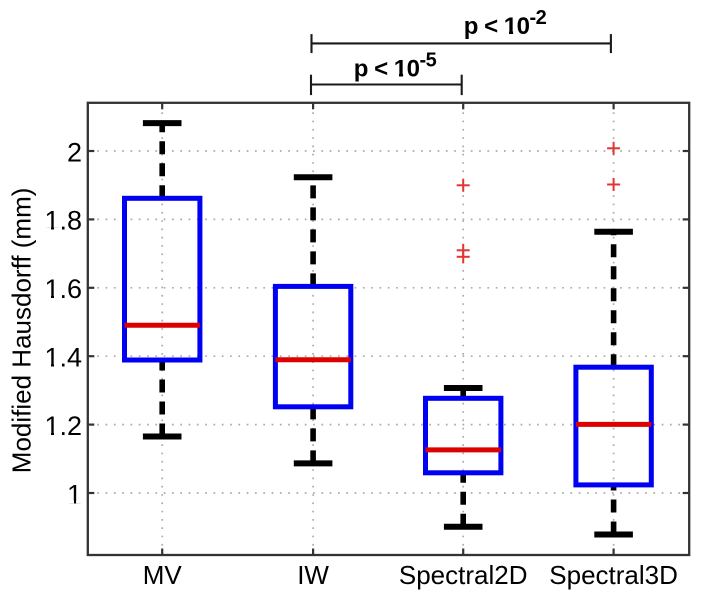 The height and width of the screenshot is (599, 720). I want to click on svg-text: 1.4, so click(63, 358).